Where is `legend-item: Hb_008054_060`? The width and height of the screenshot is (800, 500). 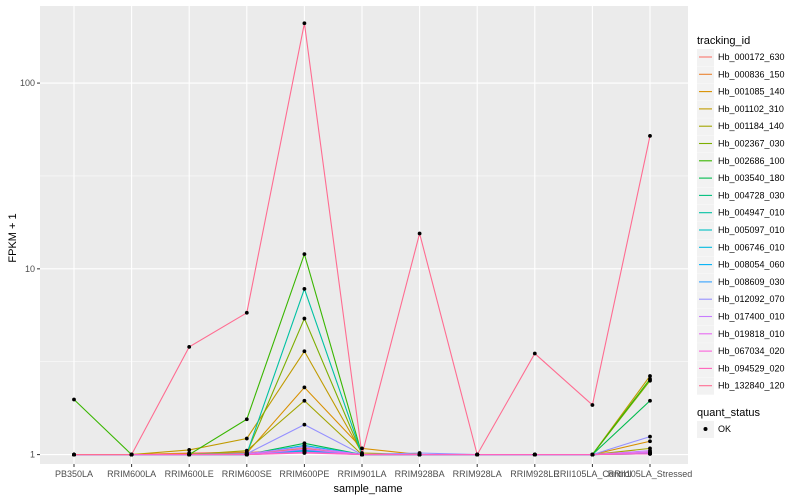 legend-item: Hb_008054_060 is located at coordinates (741, 265).